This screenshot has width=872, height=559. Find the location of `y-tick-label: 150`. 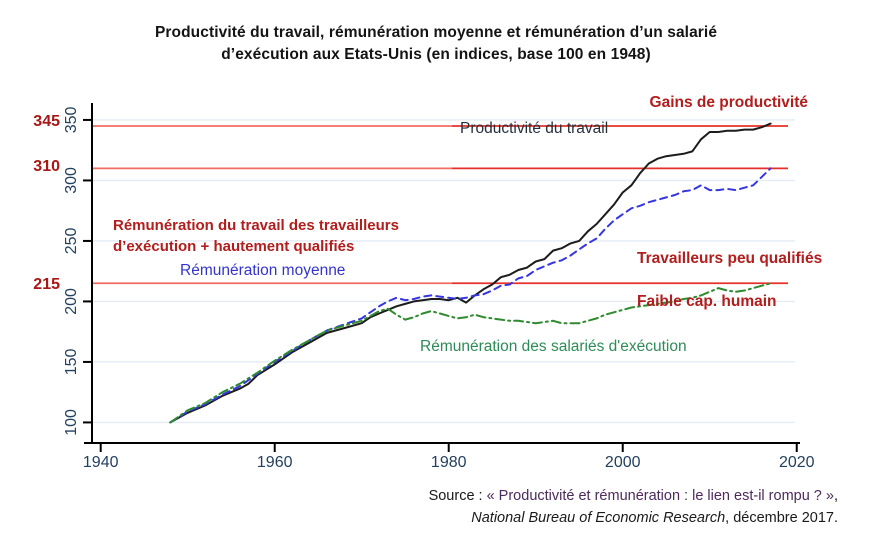

y-tick-label: 150 is located at coordinates (71, 361).